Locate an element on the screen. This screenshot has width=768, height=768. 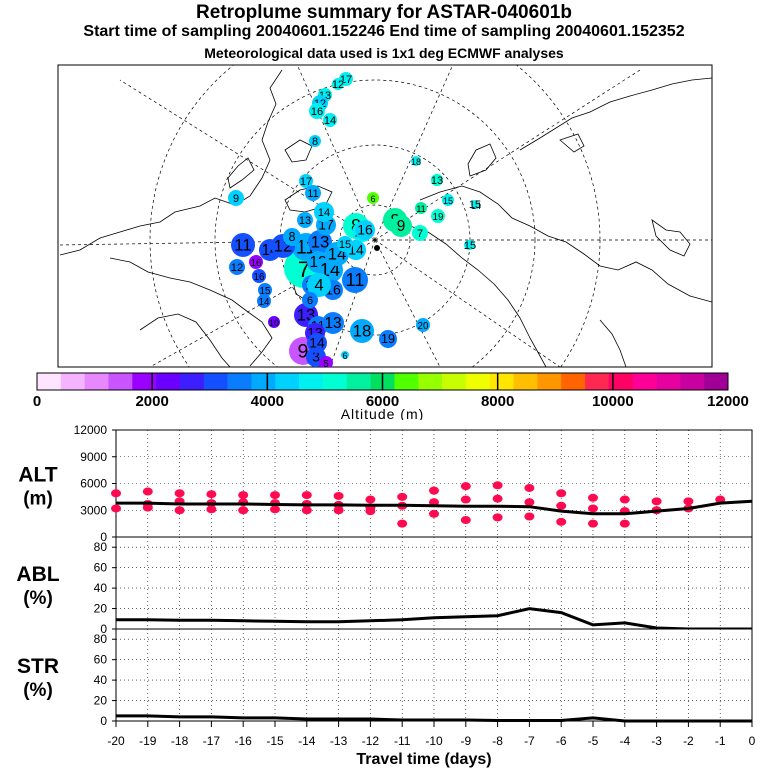
meridian-line is located at coordinates (336, 153).